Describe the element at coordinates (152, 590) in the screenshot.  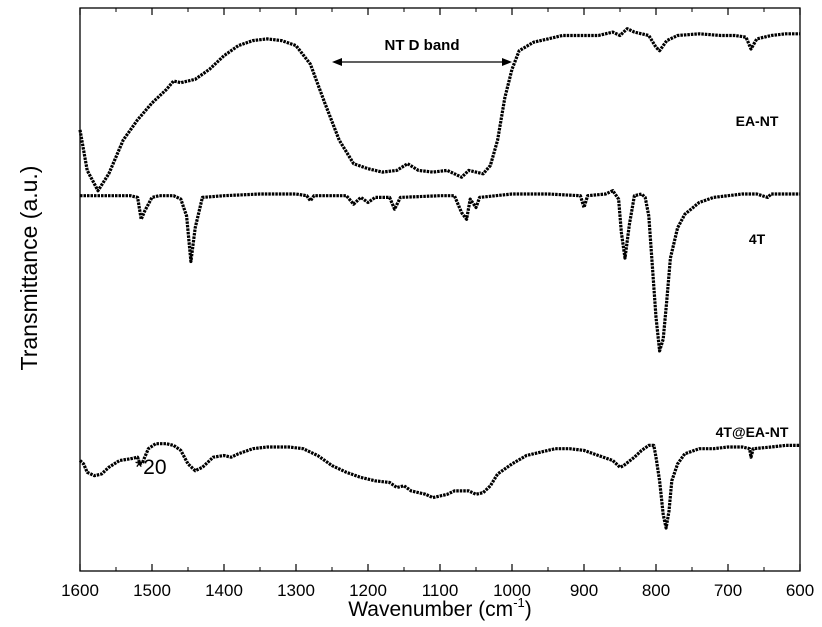
I see `x-tick-label: 1500` at that location.